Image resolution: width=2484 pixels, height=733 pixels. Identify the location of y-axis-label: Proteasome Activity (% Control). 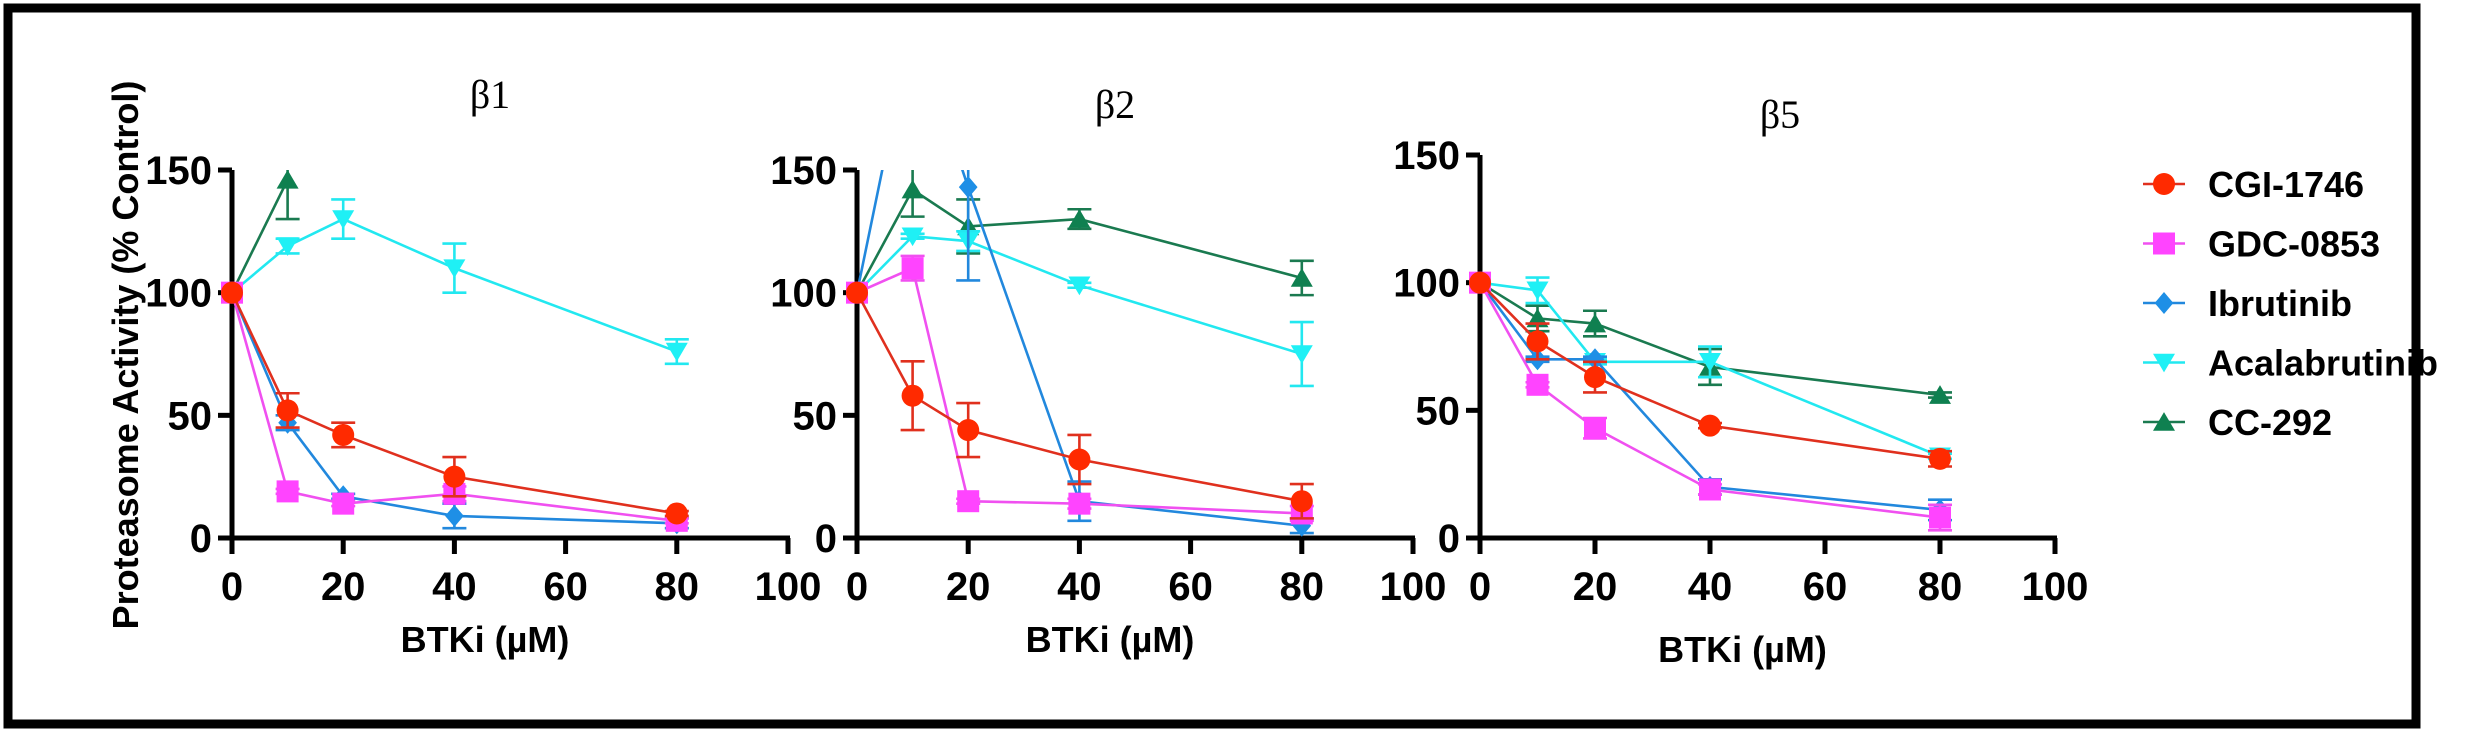
(125, 355).